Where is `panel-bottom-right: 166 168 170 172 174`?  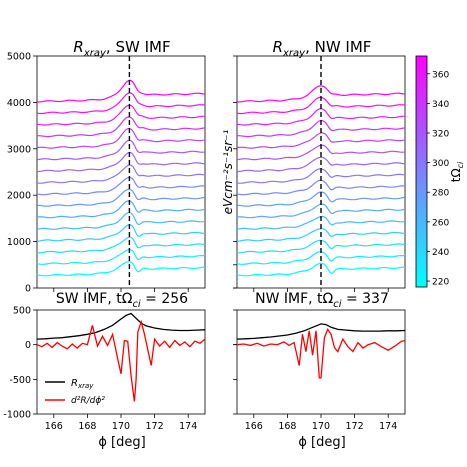
panel-bottom-right: 166 168 170 172 174 is located at coordinates (319, 370).